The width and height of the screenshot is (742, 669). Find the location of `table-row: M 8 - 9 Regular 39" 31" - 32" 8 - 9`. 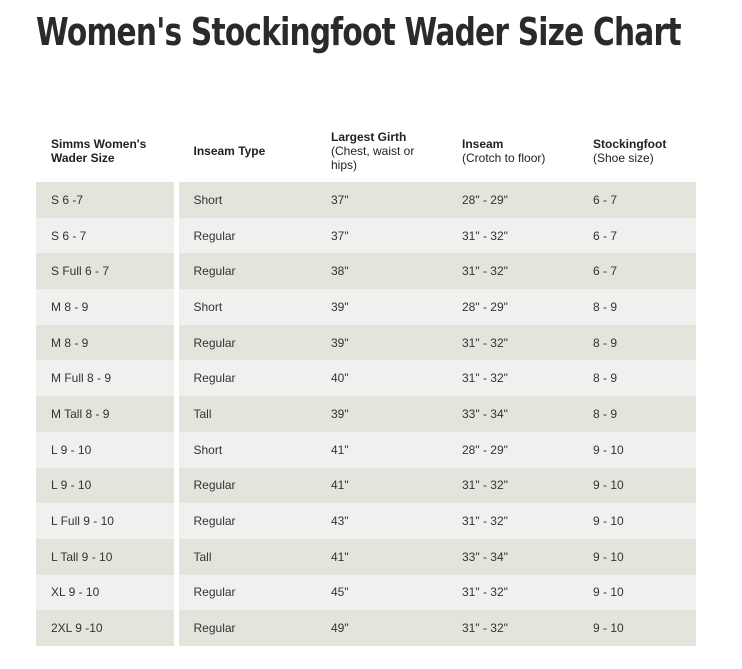

table-row: M 8 - 9 Regular 39" 31" - 32" 8 - 9 is located at coordinates (366, 342).